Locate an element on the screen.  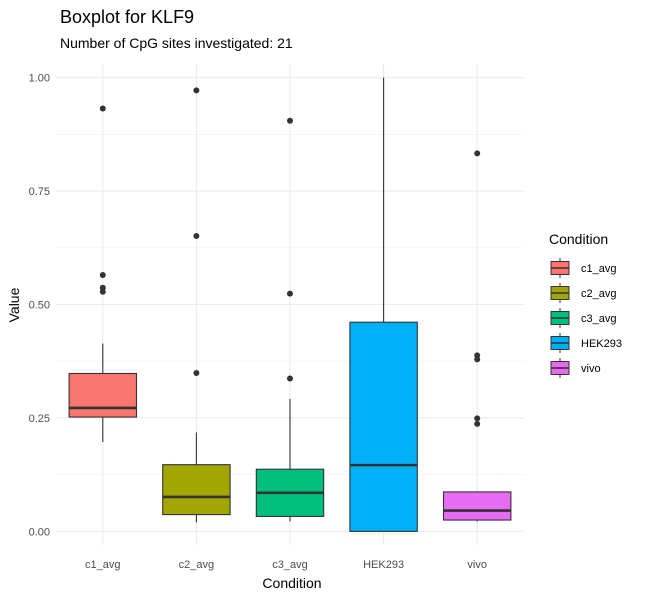
legend-item-vivo: vivo is located at coordinates (575, 368).